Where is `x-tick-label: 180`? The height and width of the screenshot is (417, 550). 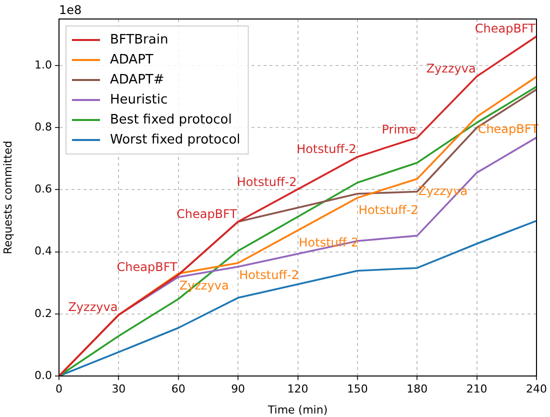 x-tick-label: 180 is located at coordinates (417, 389).